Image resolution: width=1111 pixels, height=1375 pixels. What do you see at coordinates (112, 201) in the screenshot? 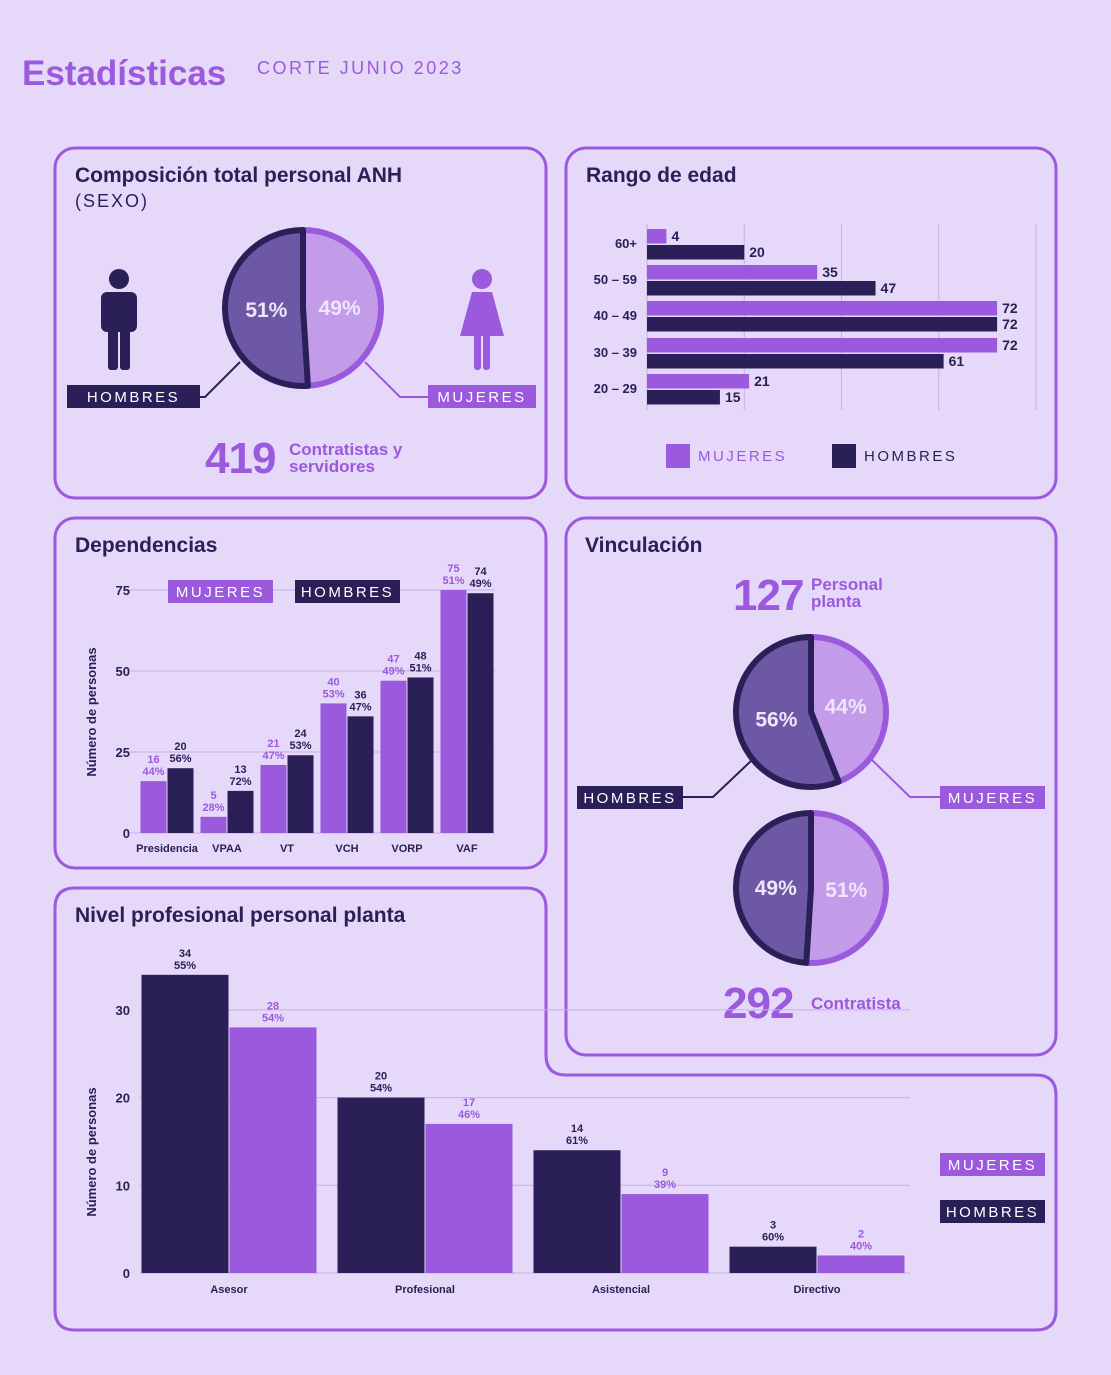
I see `chart-subtitle: (SEXO)` at bounding box center [112, 201].